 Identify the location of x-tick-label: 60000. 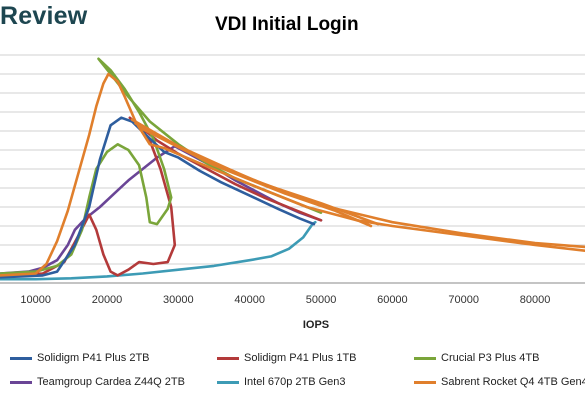
(392, 300).